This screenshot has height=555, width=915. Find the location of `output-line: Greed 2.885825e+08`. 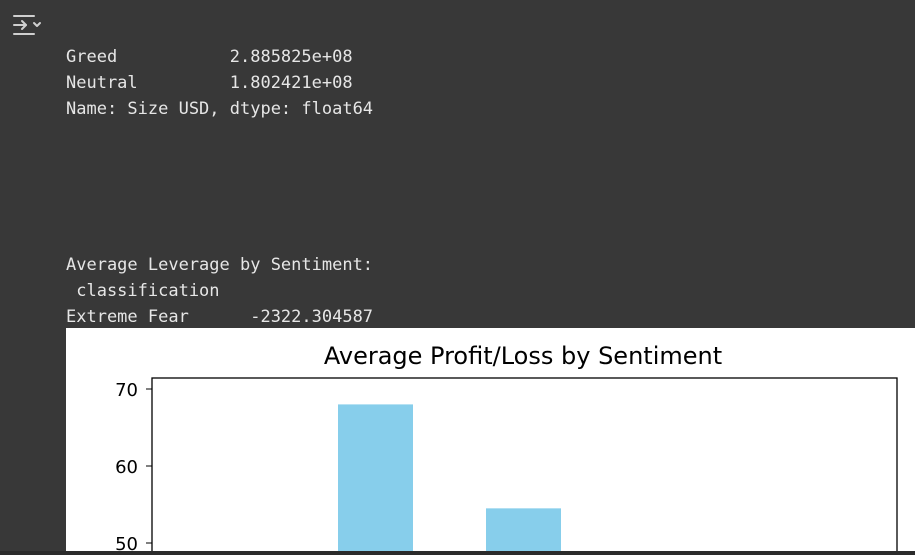

output-line: Greed 2.885825e+08 is located at coordinates (209, 57).